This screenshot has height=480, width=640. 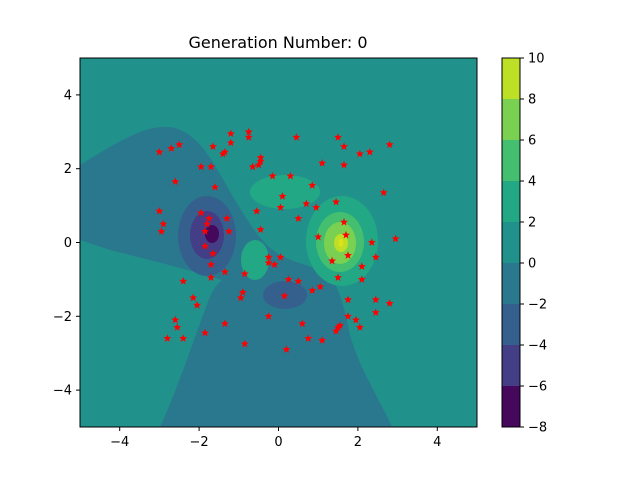 I want to click on colorbar-tick-label: −8, so click(x=537, y=428).